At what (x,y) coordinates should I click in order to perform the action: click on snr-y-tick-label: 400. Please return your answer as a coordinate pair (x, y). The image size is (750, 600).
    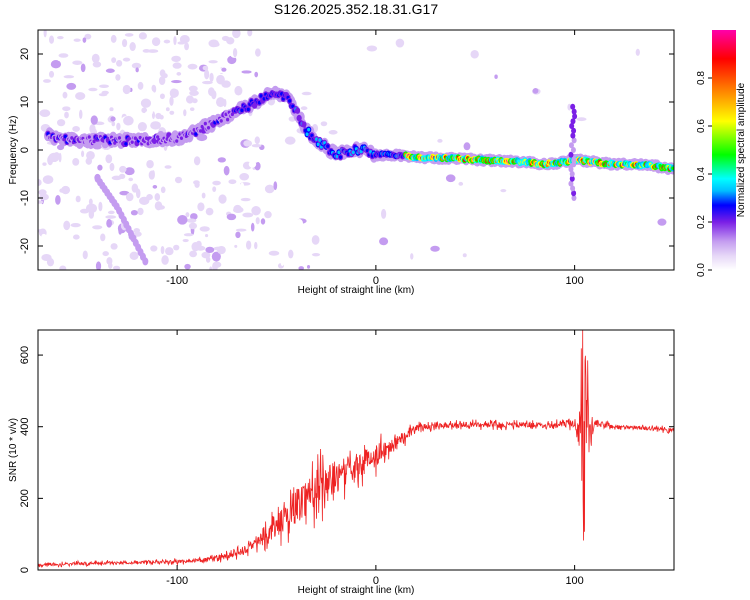
    Looking at the image, I should click on (25, 427).